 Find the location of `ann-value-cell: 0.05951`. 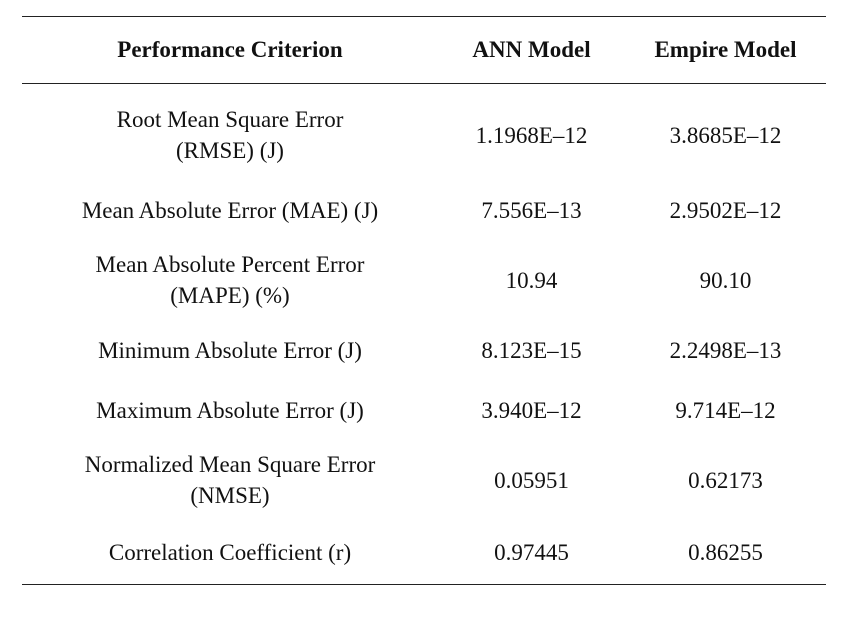

ann-value-cell: 0.05951 is located at coordinates (531, 480).